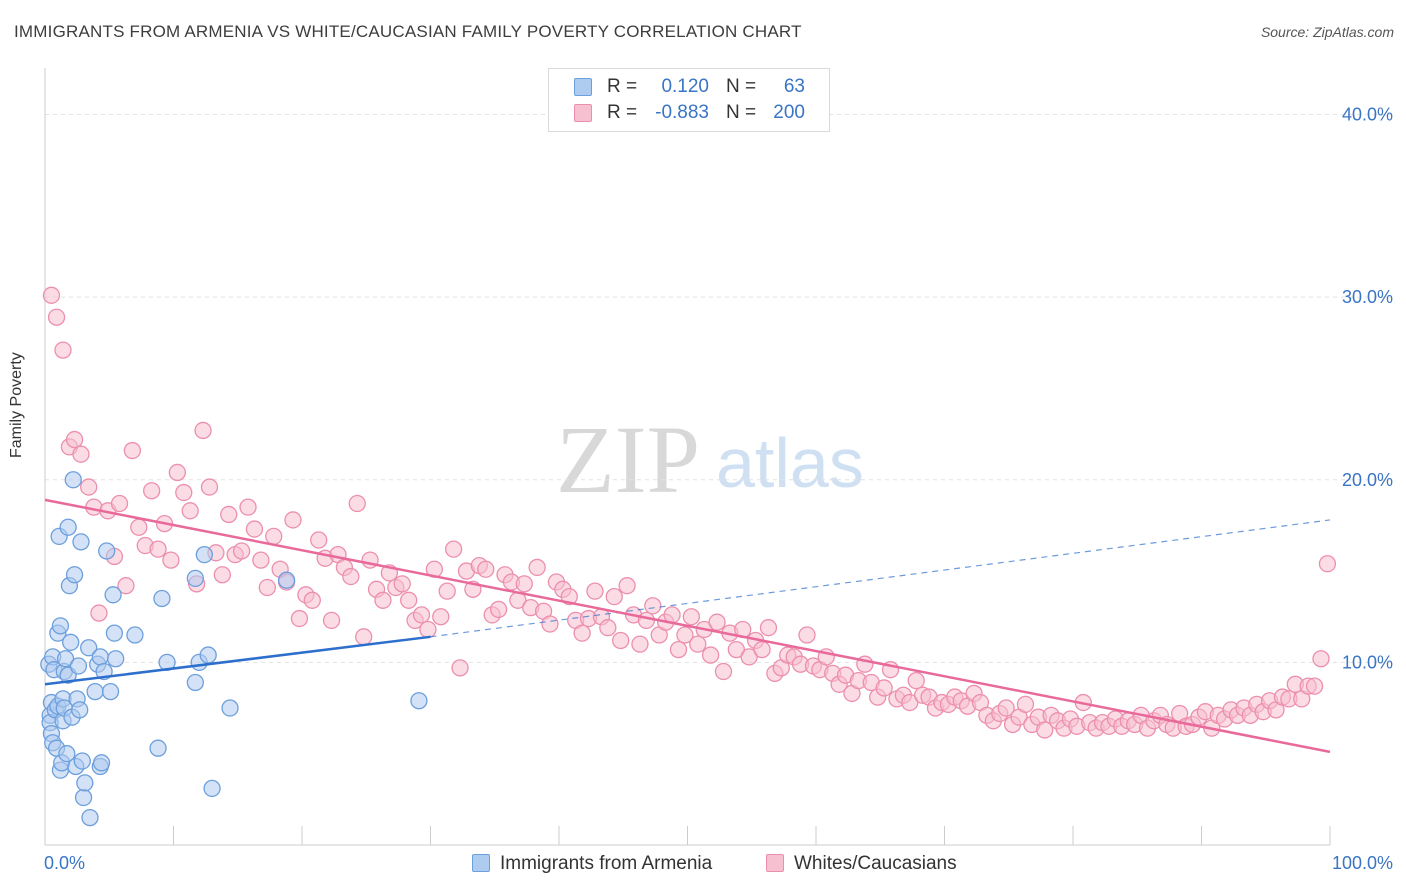 The height and width of the screenshot is (892, 1406). What do you see at coordinates (1367, 480) in the screenshot?
I see `y-tick-label: 20.0%` at bounding box center [1367, 480].